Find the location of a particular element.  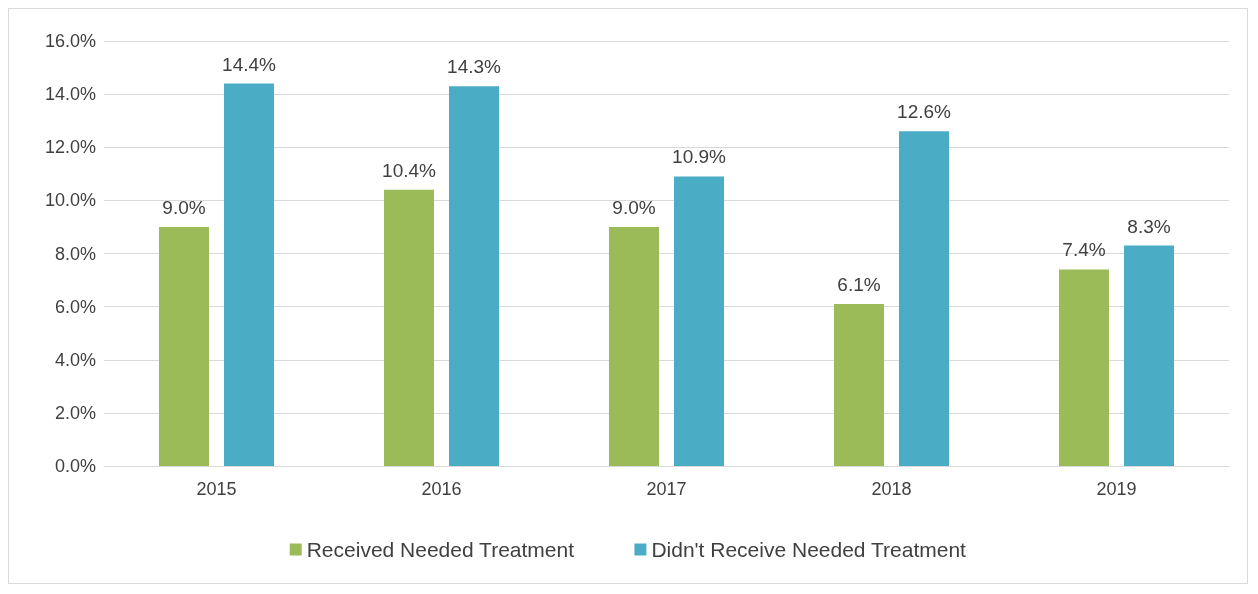

y-tick-label: 6.0% is located at coordinates (75, 306).